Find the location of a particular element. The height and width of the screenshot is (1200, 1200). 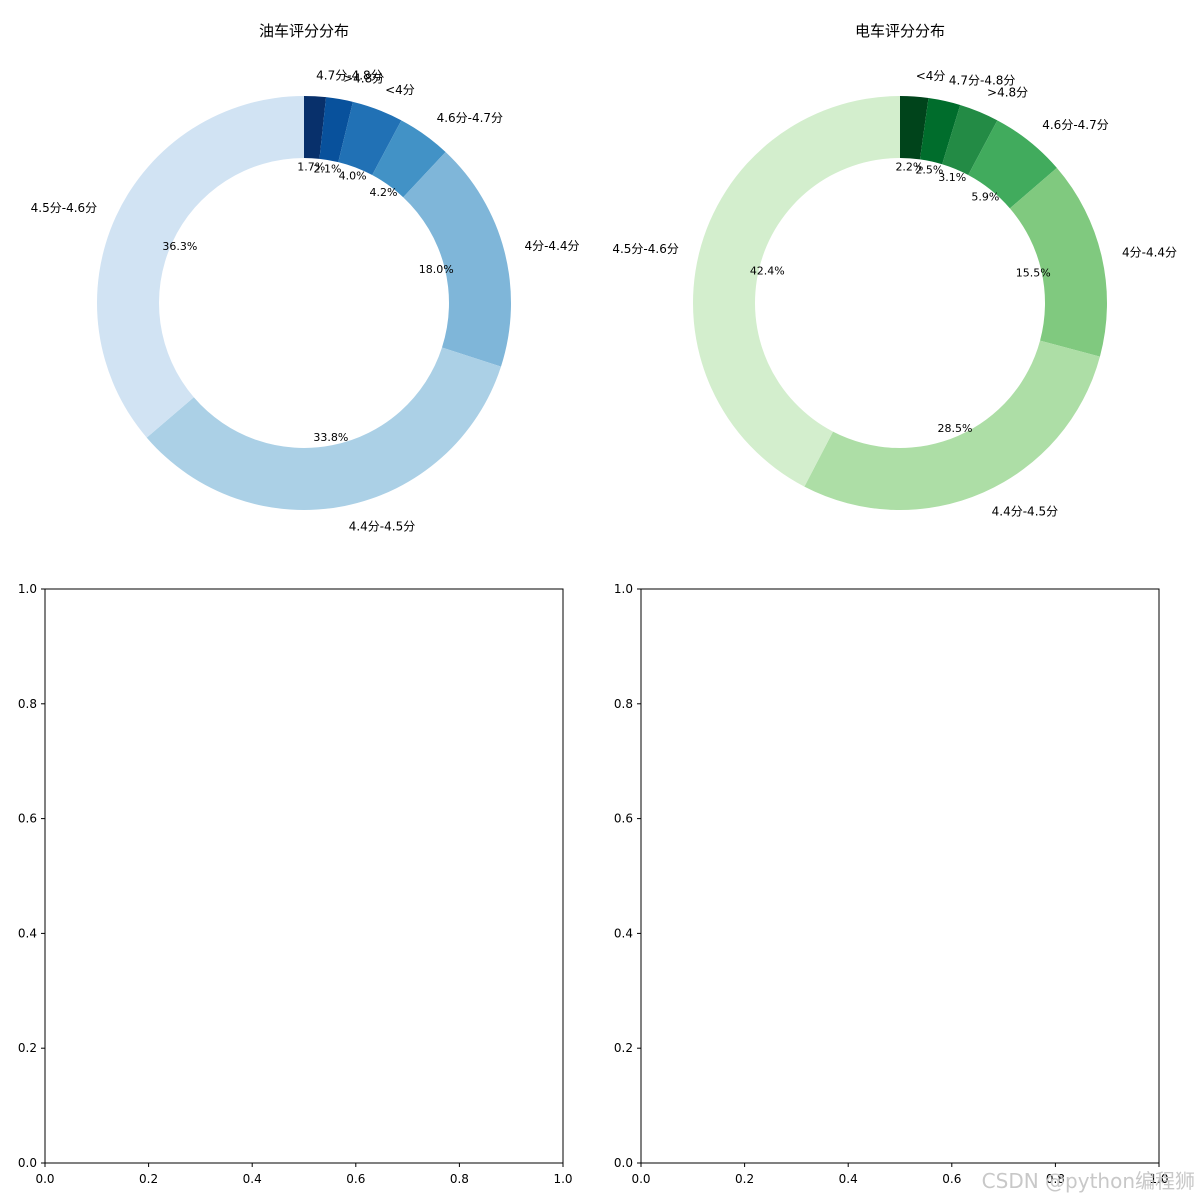

slice-percent-label: 4.2% is located at coordinates (384, 192).